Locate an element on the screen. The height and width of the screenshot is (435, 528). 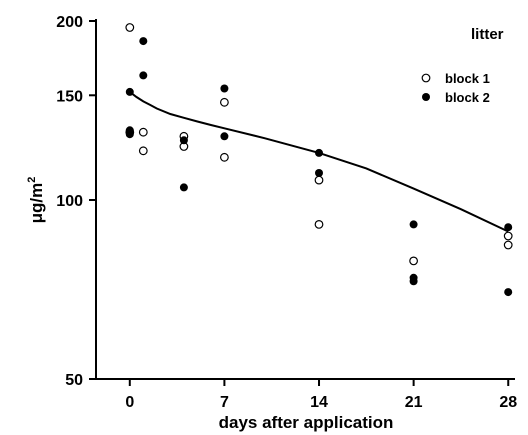
y-axis-title-main: μg/m is located at coordinates (36, 203).